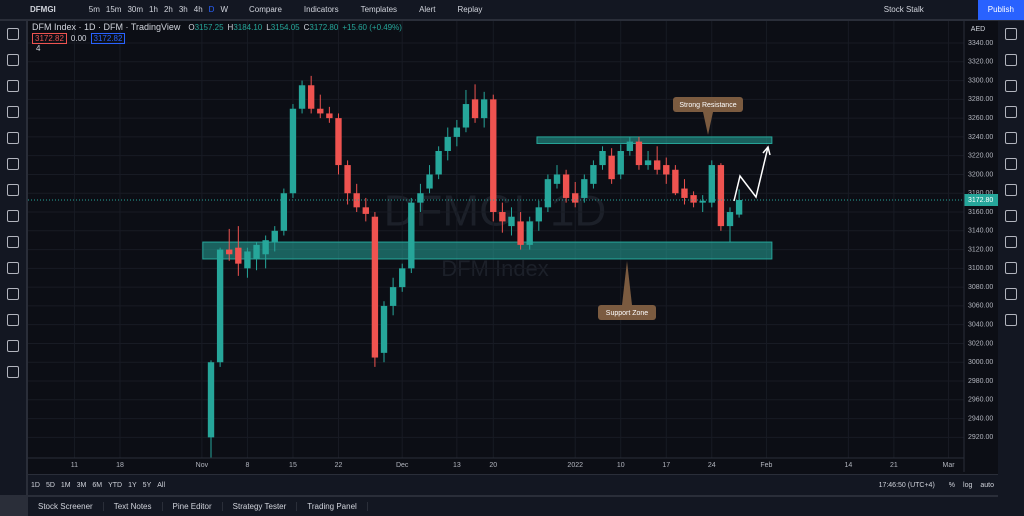 This screenshot has width=1024, height=516. Describe the element at coordinates (968, 485) in the screenshot. I see `scale-button: log` at that location.